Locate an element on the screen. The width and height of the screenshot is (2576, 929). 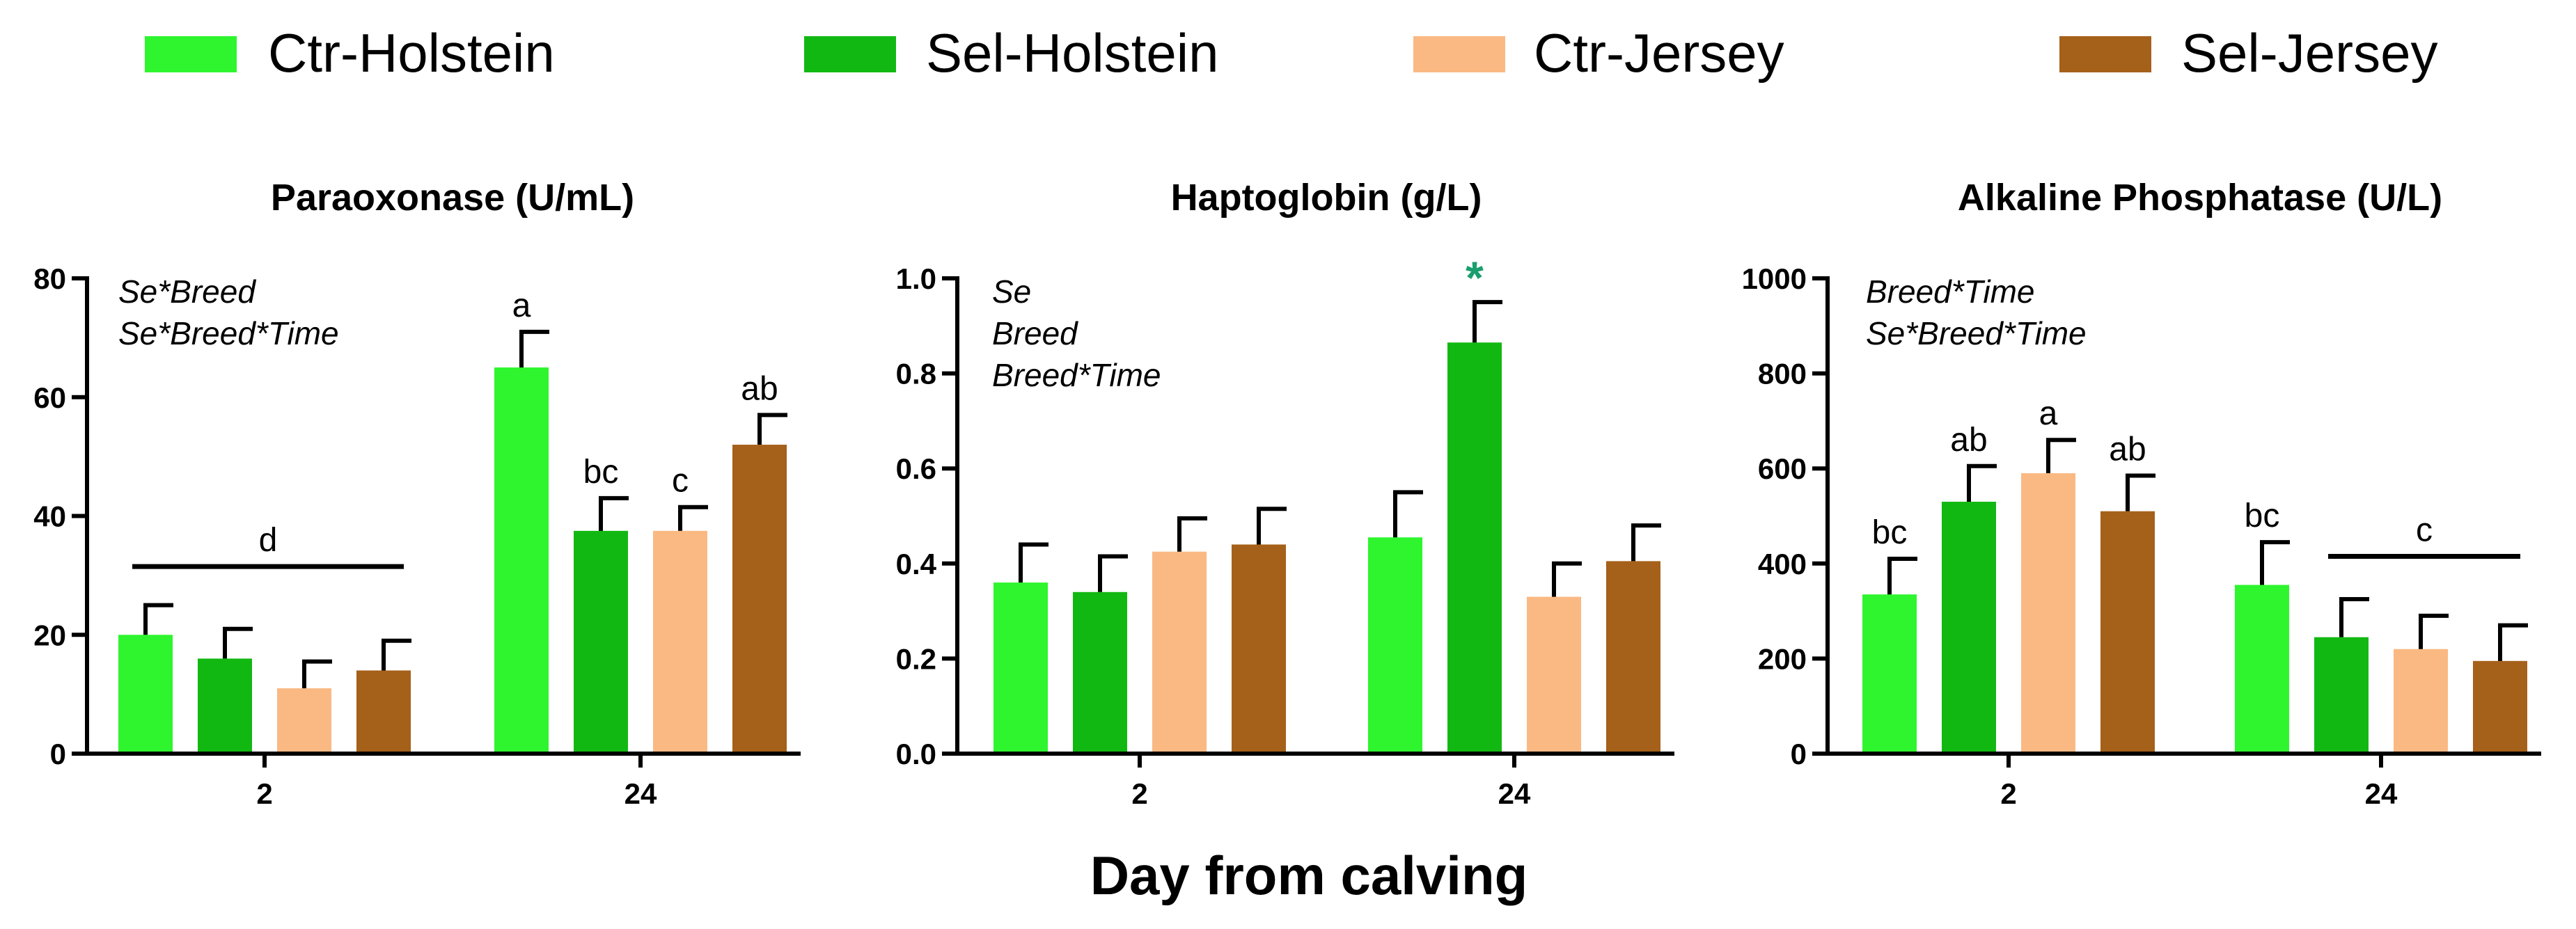
effect-annotation: Breed is located at coordinates (1035, 333).